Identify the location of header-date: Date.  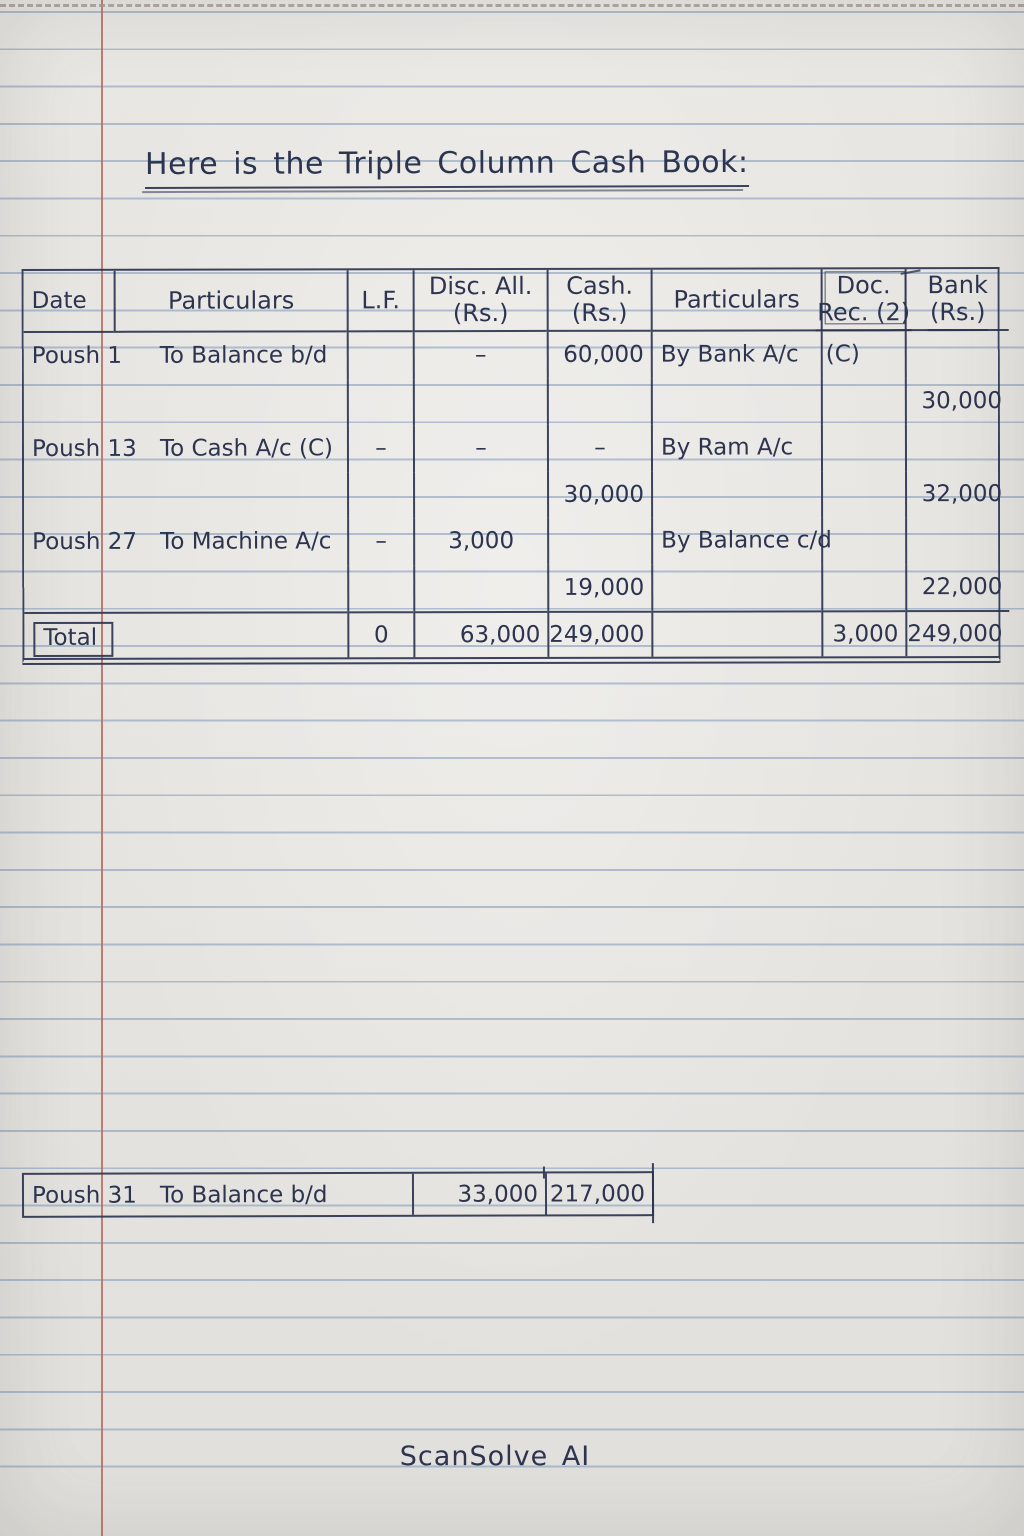
(68, 302).